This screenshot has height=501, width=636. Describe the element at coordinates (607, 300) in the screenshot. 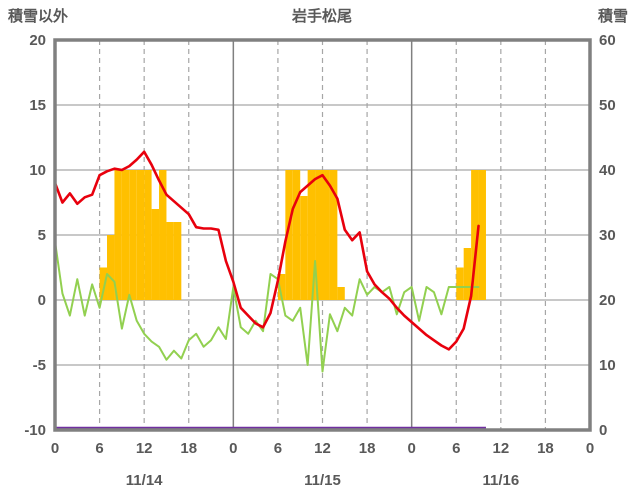

I see `right-axis-tick: 20` at that location.